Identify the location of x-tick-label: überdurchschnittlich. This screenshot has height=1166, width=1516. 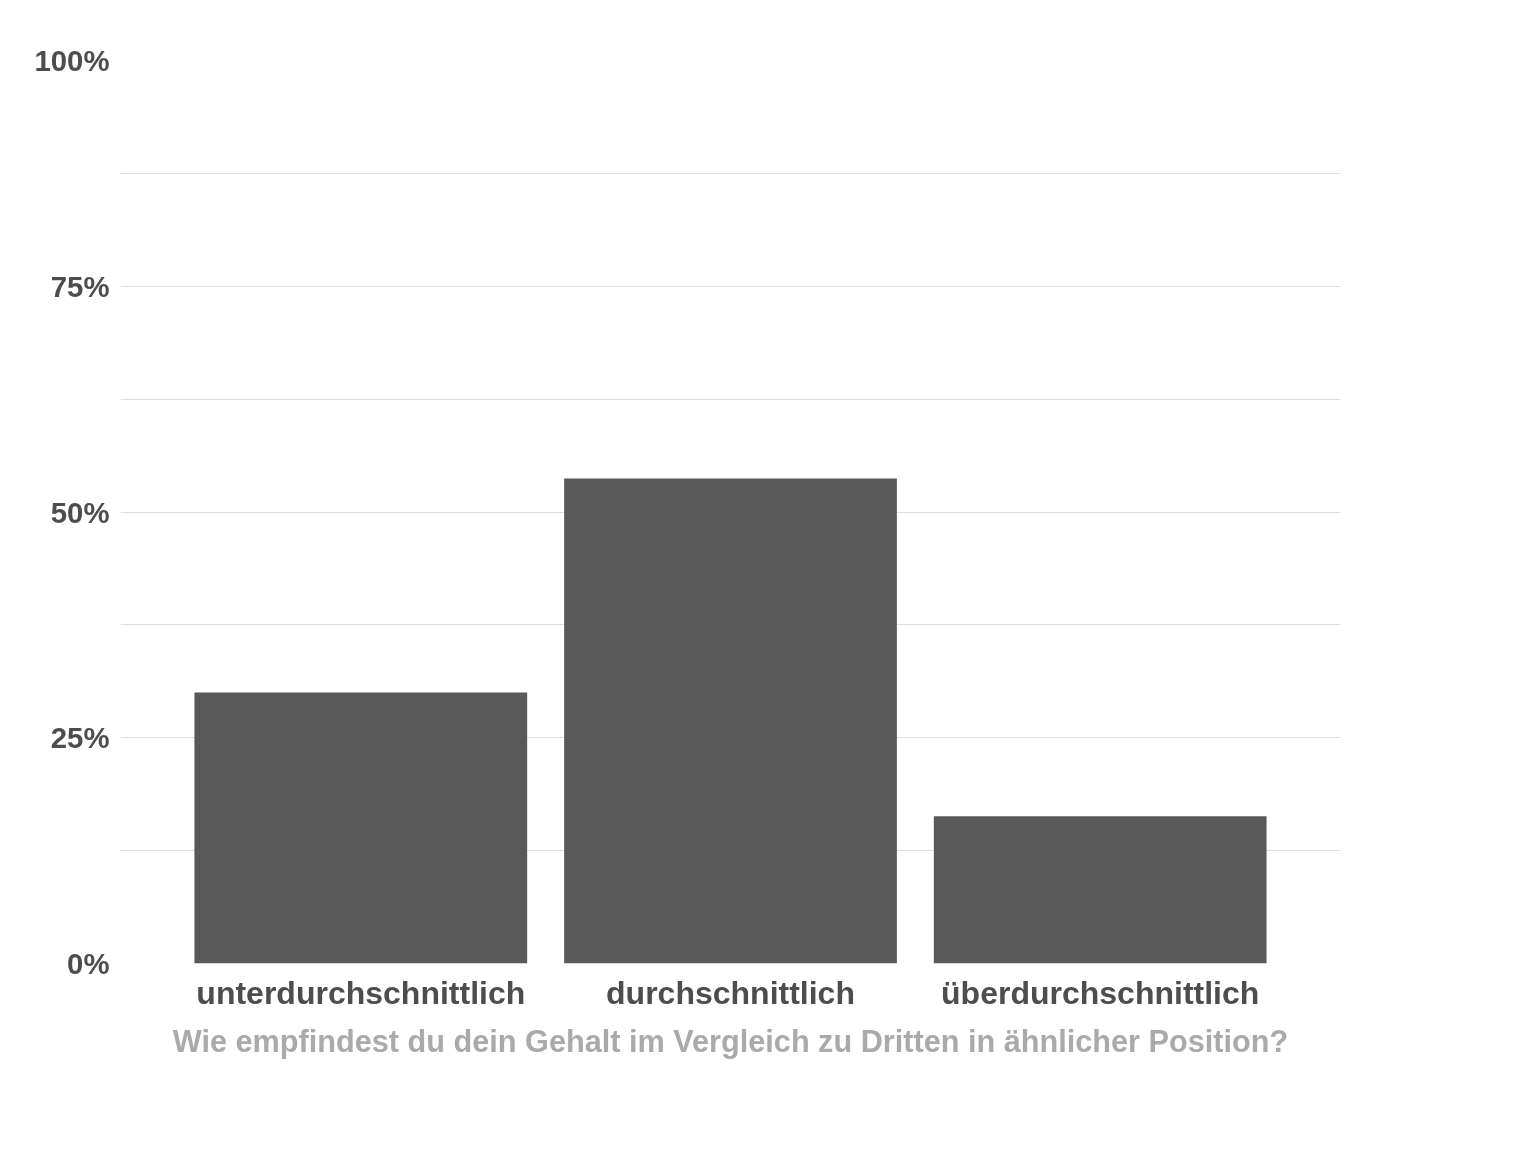
(1100, 992).